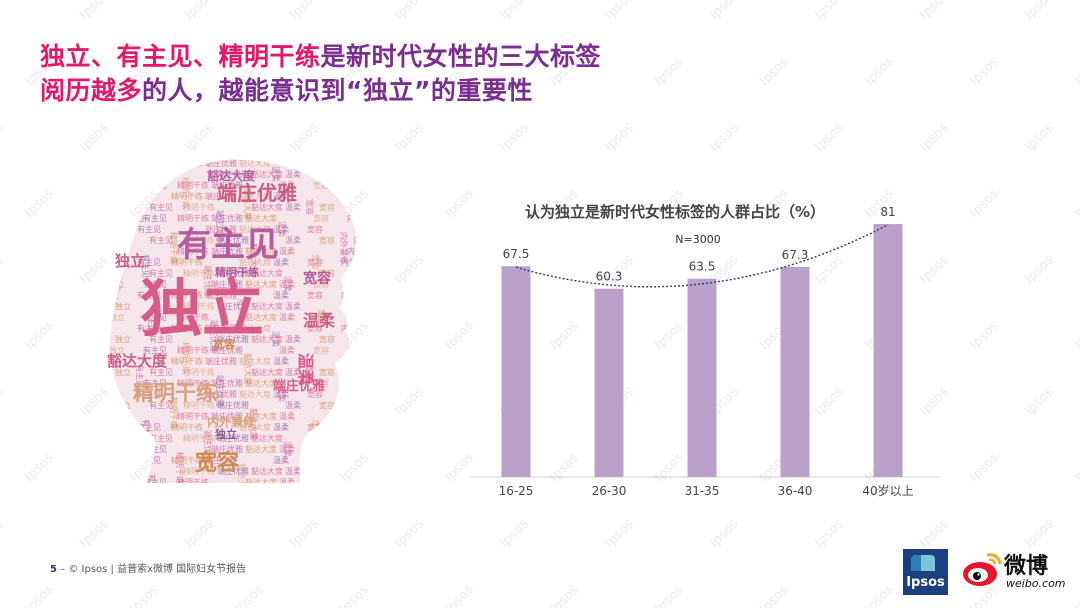  What do you see at coordinates (461, 56) in the screenshot?
I see `title-line-1-rest: 是新时代女性的三大标签` at bounding box center [461, 56].